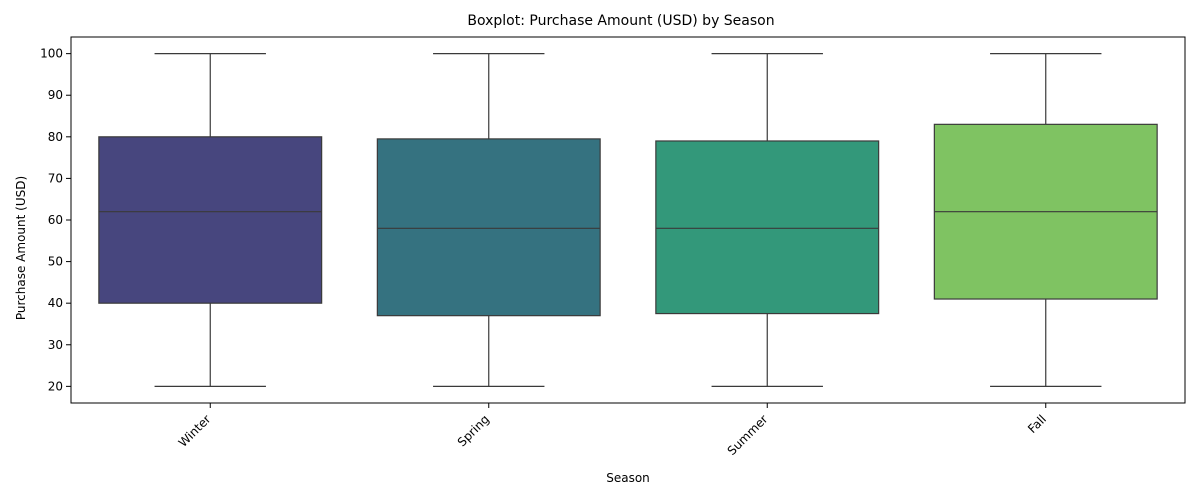 The height and width of the screenshot is (500, 1200). I want to click on y-tick-label: 20, so click(55, 386).